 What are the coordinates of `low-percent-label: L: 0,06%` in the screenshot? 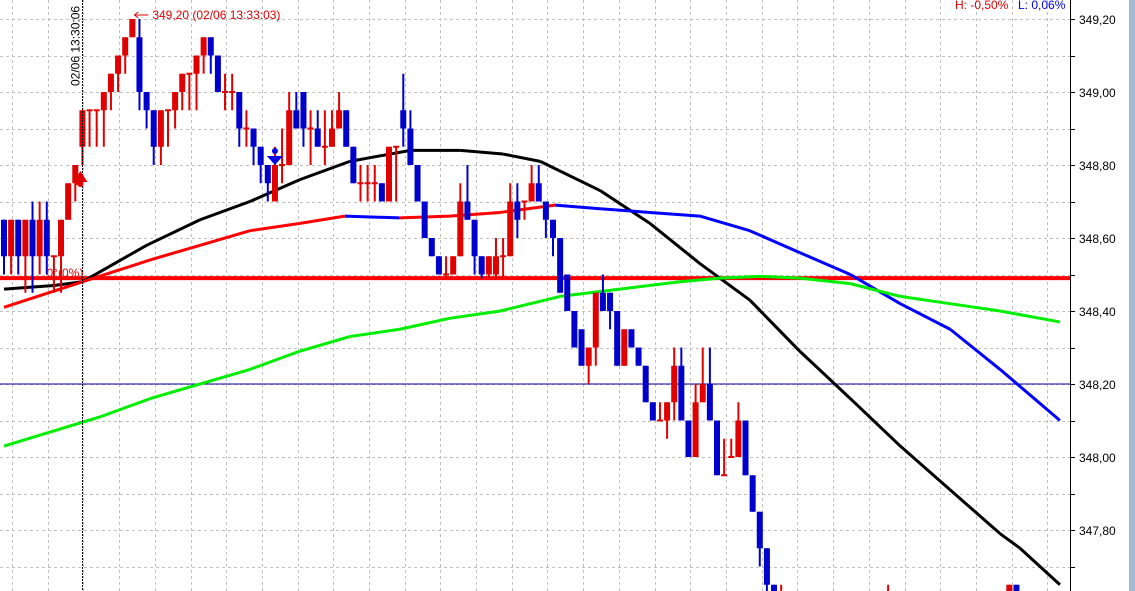 It's located at (1042, 6).